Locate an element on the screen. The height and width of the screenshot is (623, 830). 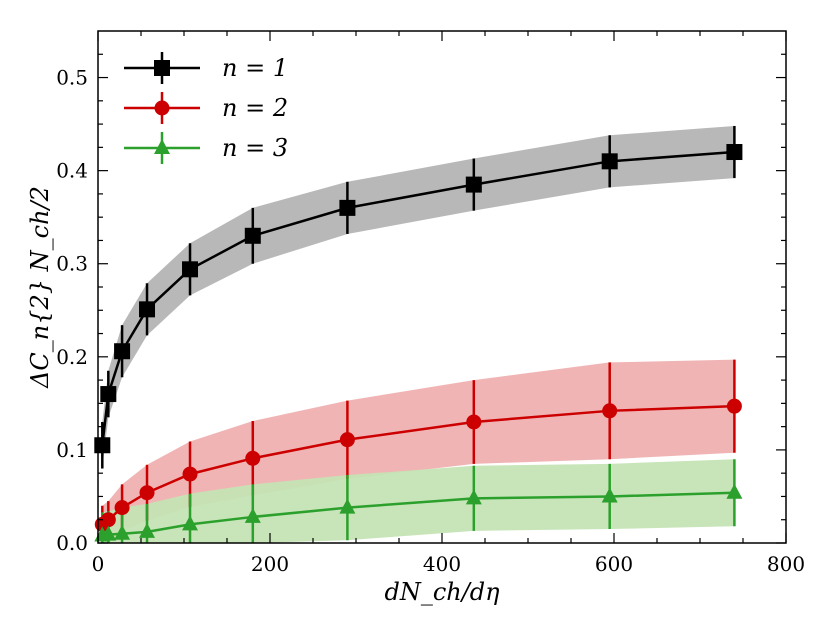
y-tick-label: 0.0 is located at coordinates (72, 543).